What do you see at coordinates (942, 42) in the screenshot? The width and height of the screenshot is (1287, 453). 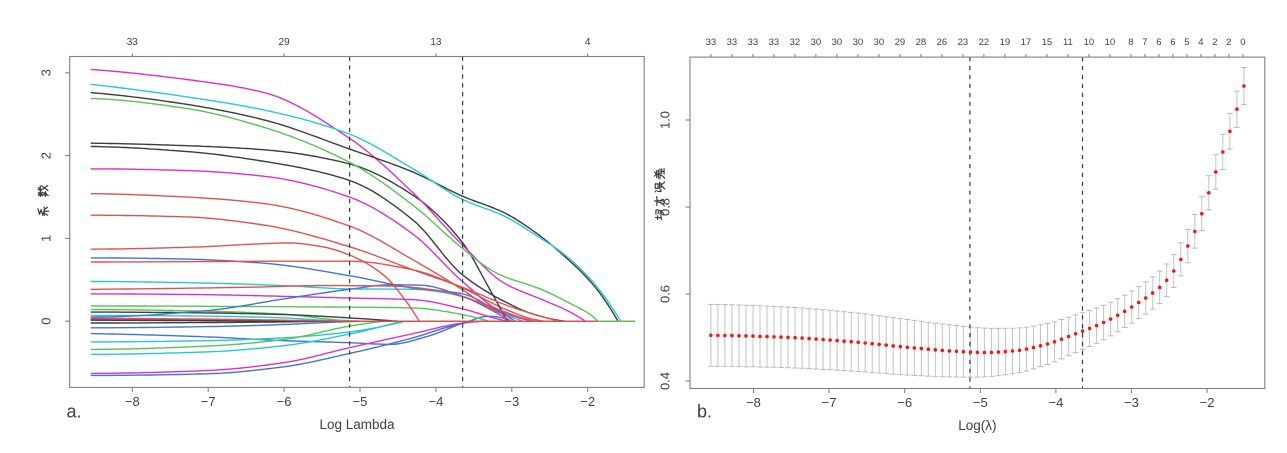 I see `svg-text: 26` at bounding box center [942, 42].